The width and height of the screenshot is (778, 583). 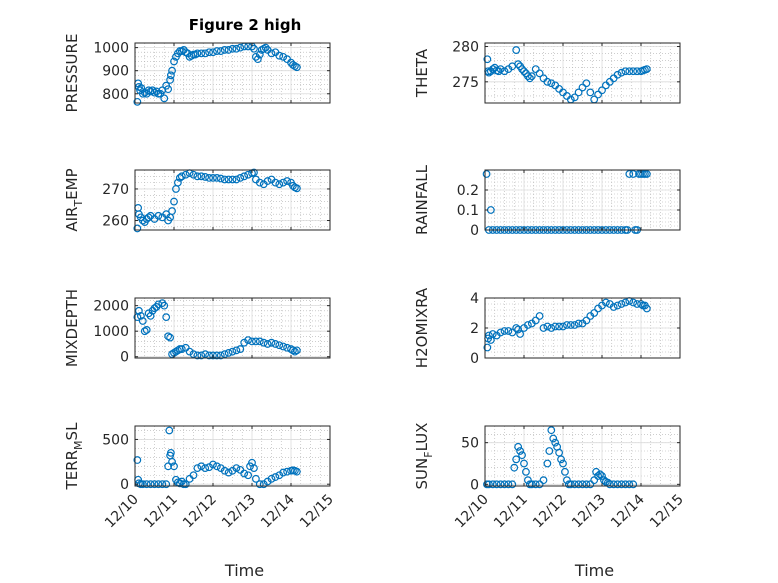 What do you see at coordinates (422, 199) in the screenshot?
I see `y-axis-label: RAINFALL` at bounding box center [422, 199].